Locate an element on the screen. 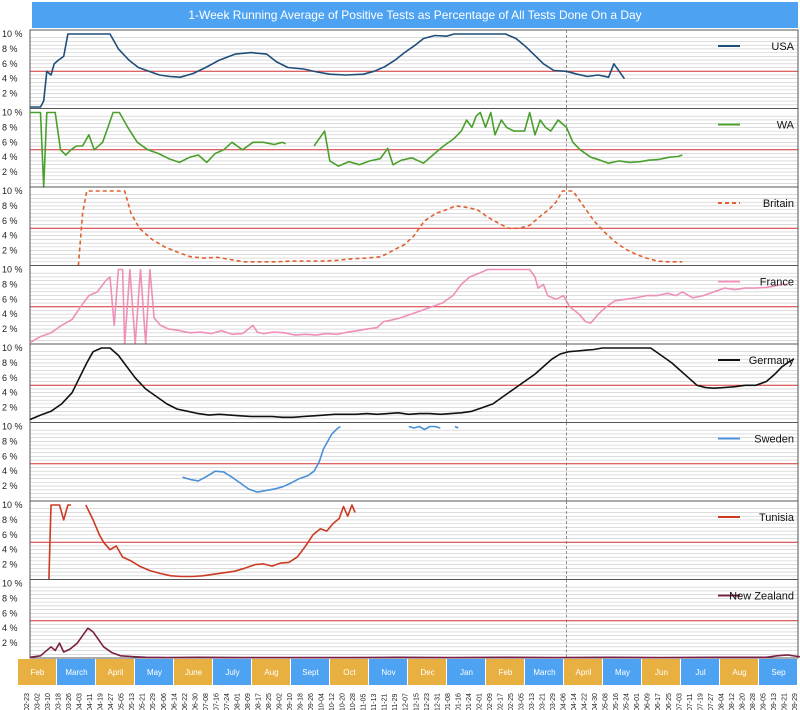 This screenshot has width=800, height=710. date-label: 07-27 is located at coordinates (711, 701).